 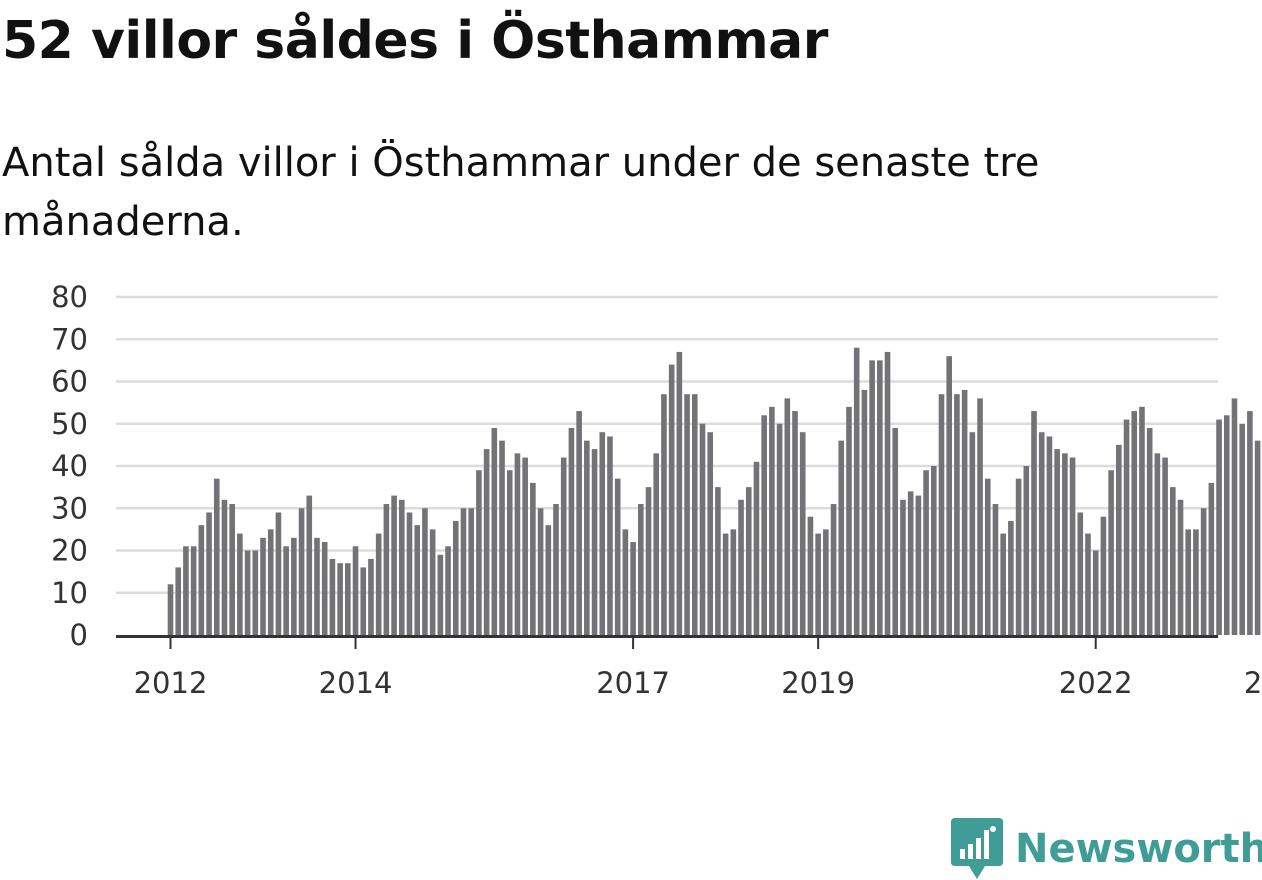 I want to click on y-tick-label: 30, so click(x=69, y=508).